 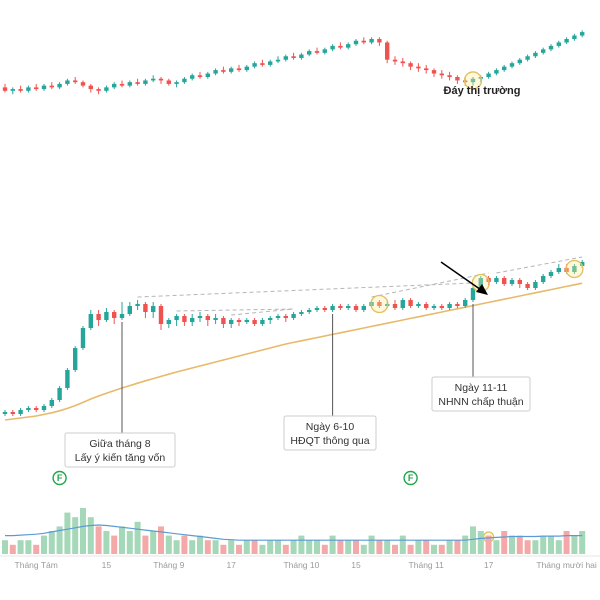 What do you see at coordinates (489, 565) in the screenshot?
I see `x-tick-label: 17` at bounding box center [489, 565].